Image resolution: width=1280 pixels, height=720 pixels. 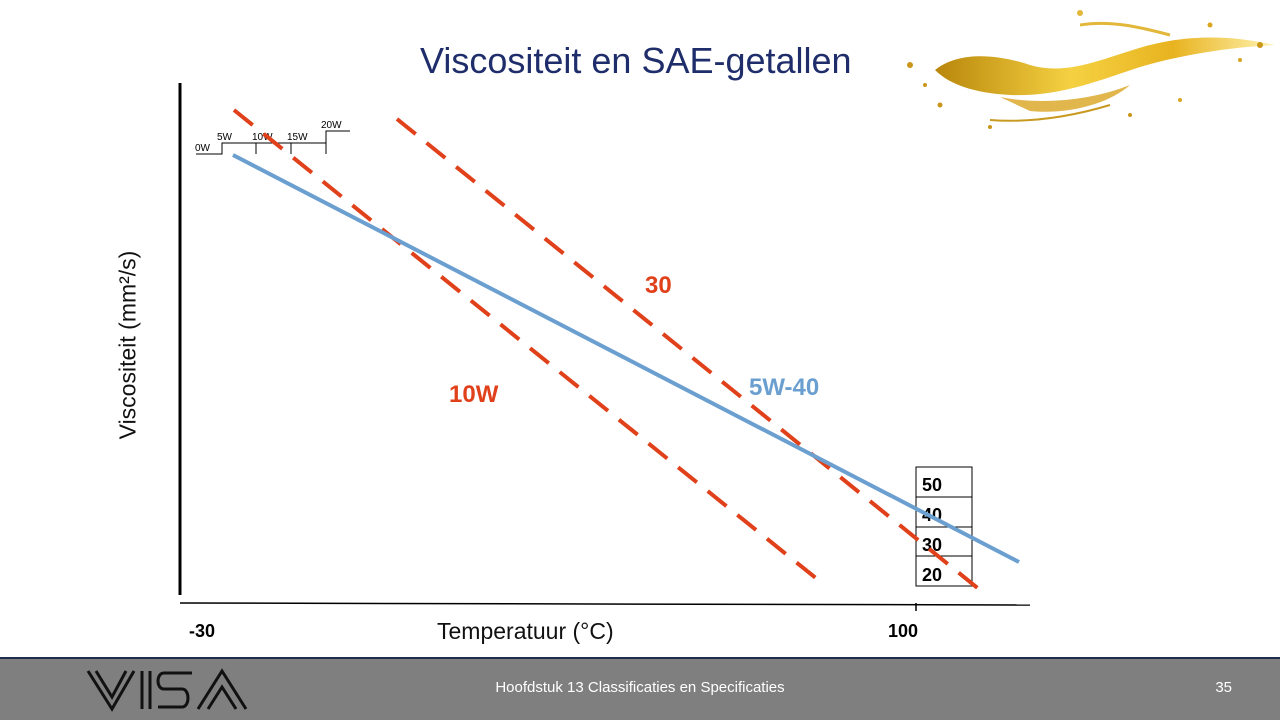 What do you see at coordinates (1223, 687) in the screenshot?
I see `page-number: 35` at bounding box center [1223, 687].